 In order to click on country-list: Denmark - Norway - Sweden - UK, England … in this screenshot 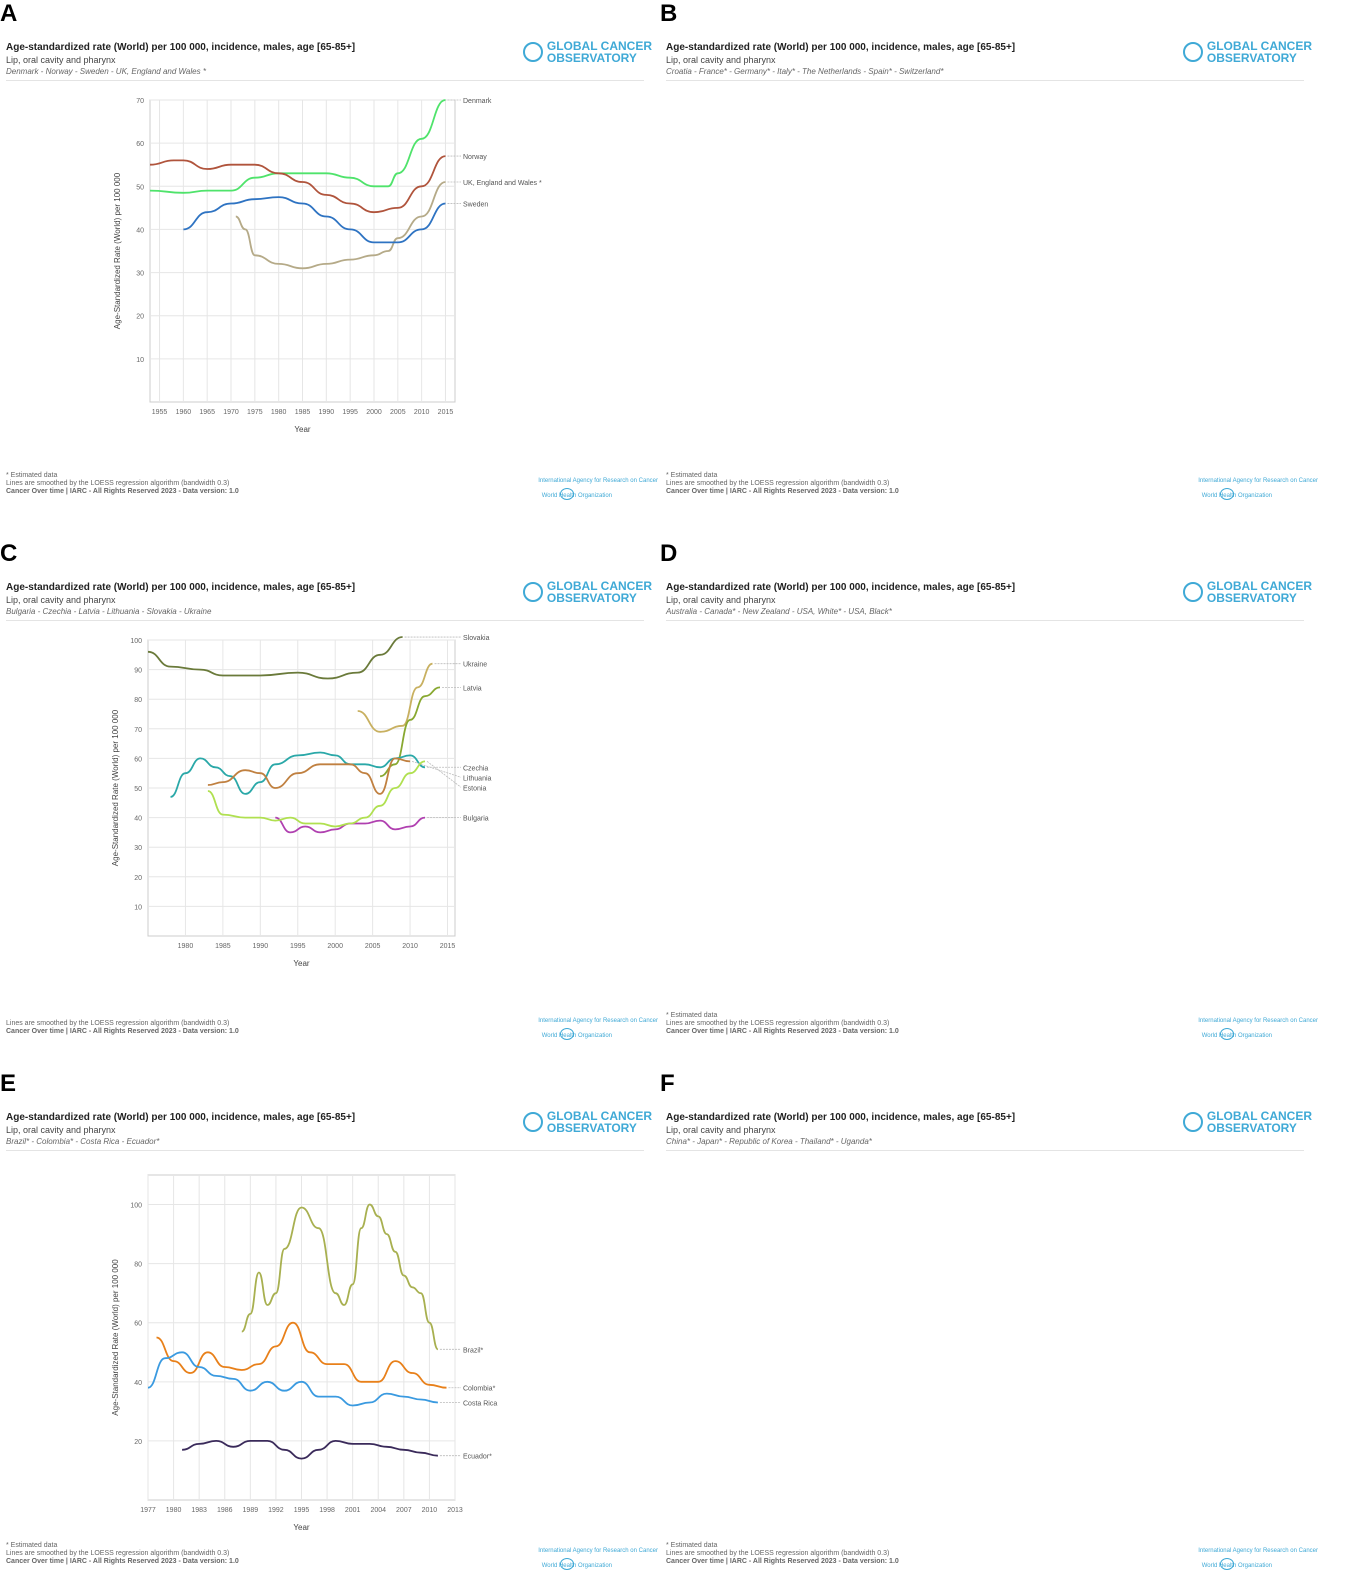, I will do `click(106, 71)`.